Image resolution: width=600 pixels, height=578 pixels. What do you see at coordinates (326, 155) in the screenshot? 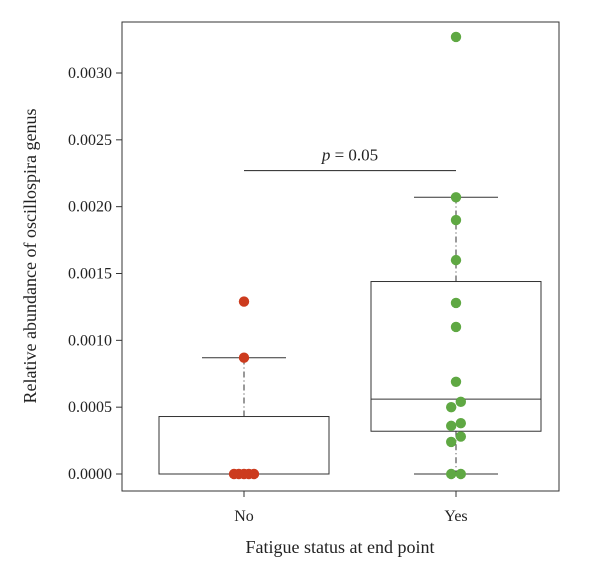
I see `p-symbol: p` at bounding box center [326, 155].